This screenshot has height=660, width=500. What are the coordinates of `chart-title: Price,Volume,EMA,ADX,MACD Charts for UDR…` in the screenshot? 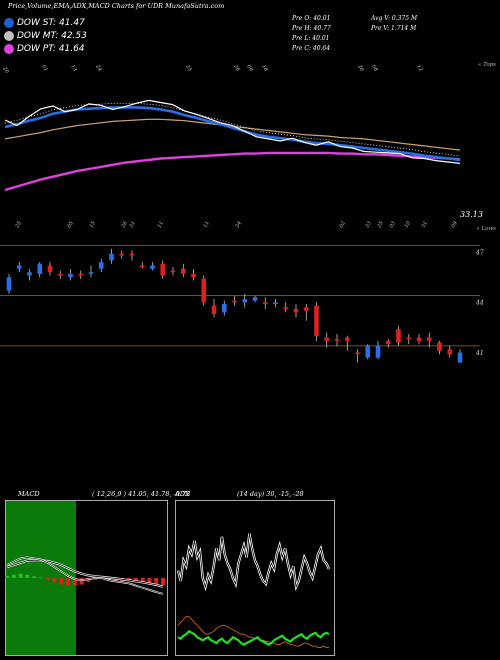 It's located at (116, 6).